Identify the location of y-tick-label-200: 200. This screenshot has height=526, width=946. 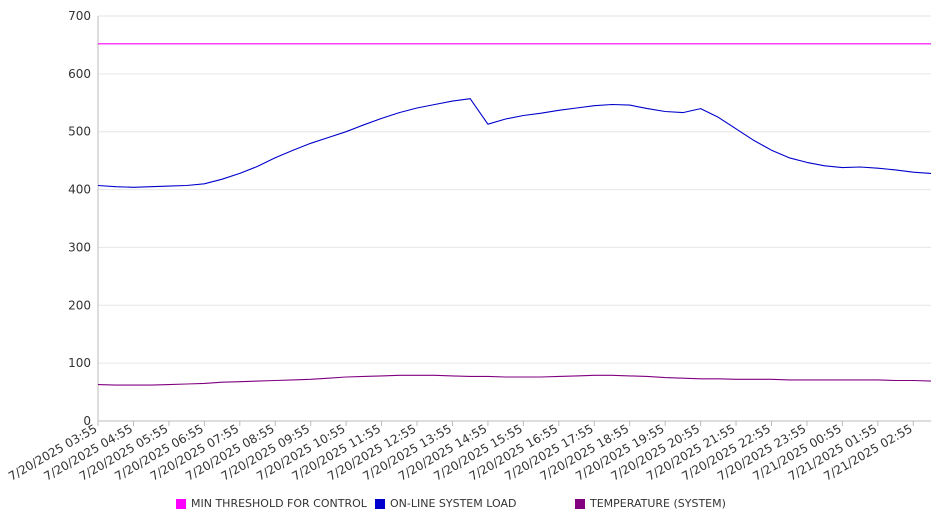
(79, 305).